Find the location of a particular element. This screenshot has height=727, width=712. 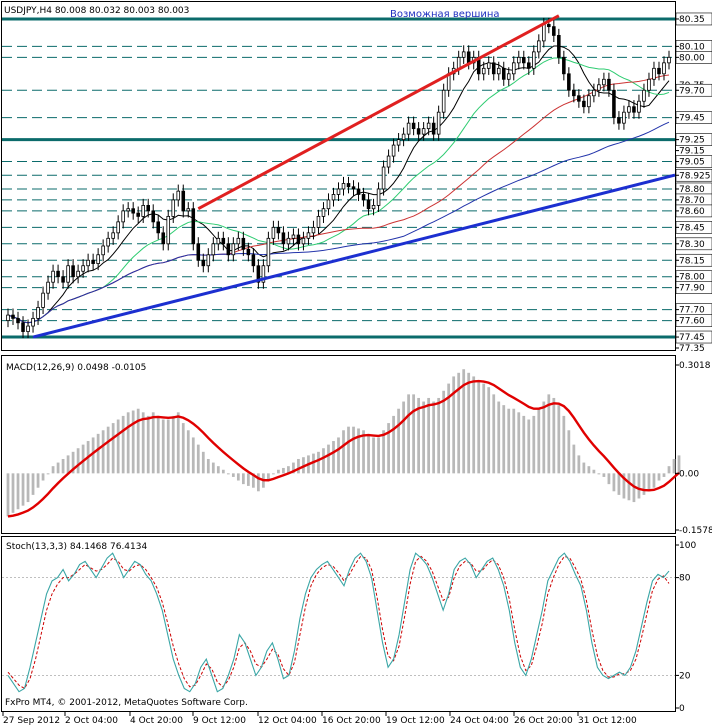

trend-line is located at coordinates (378, 112).